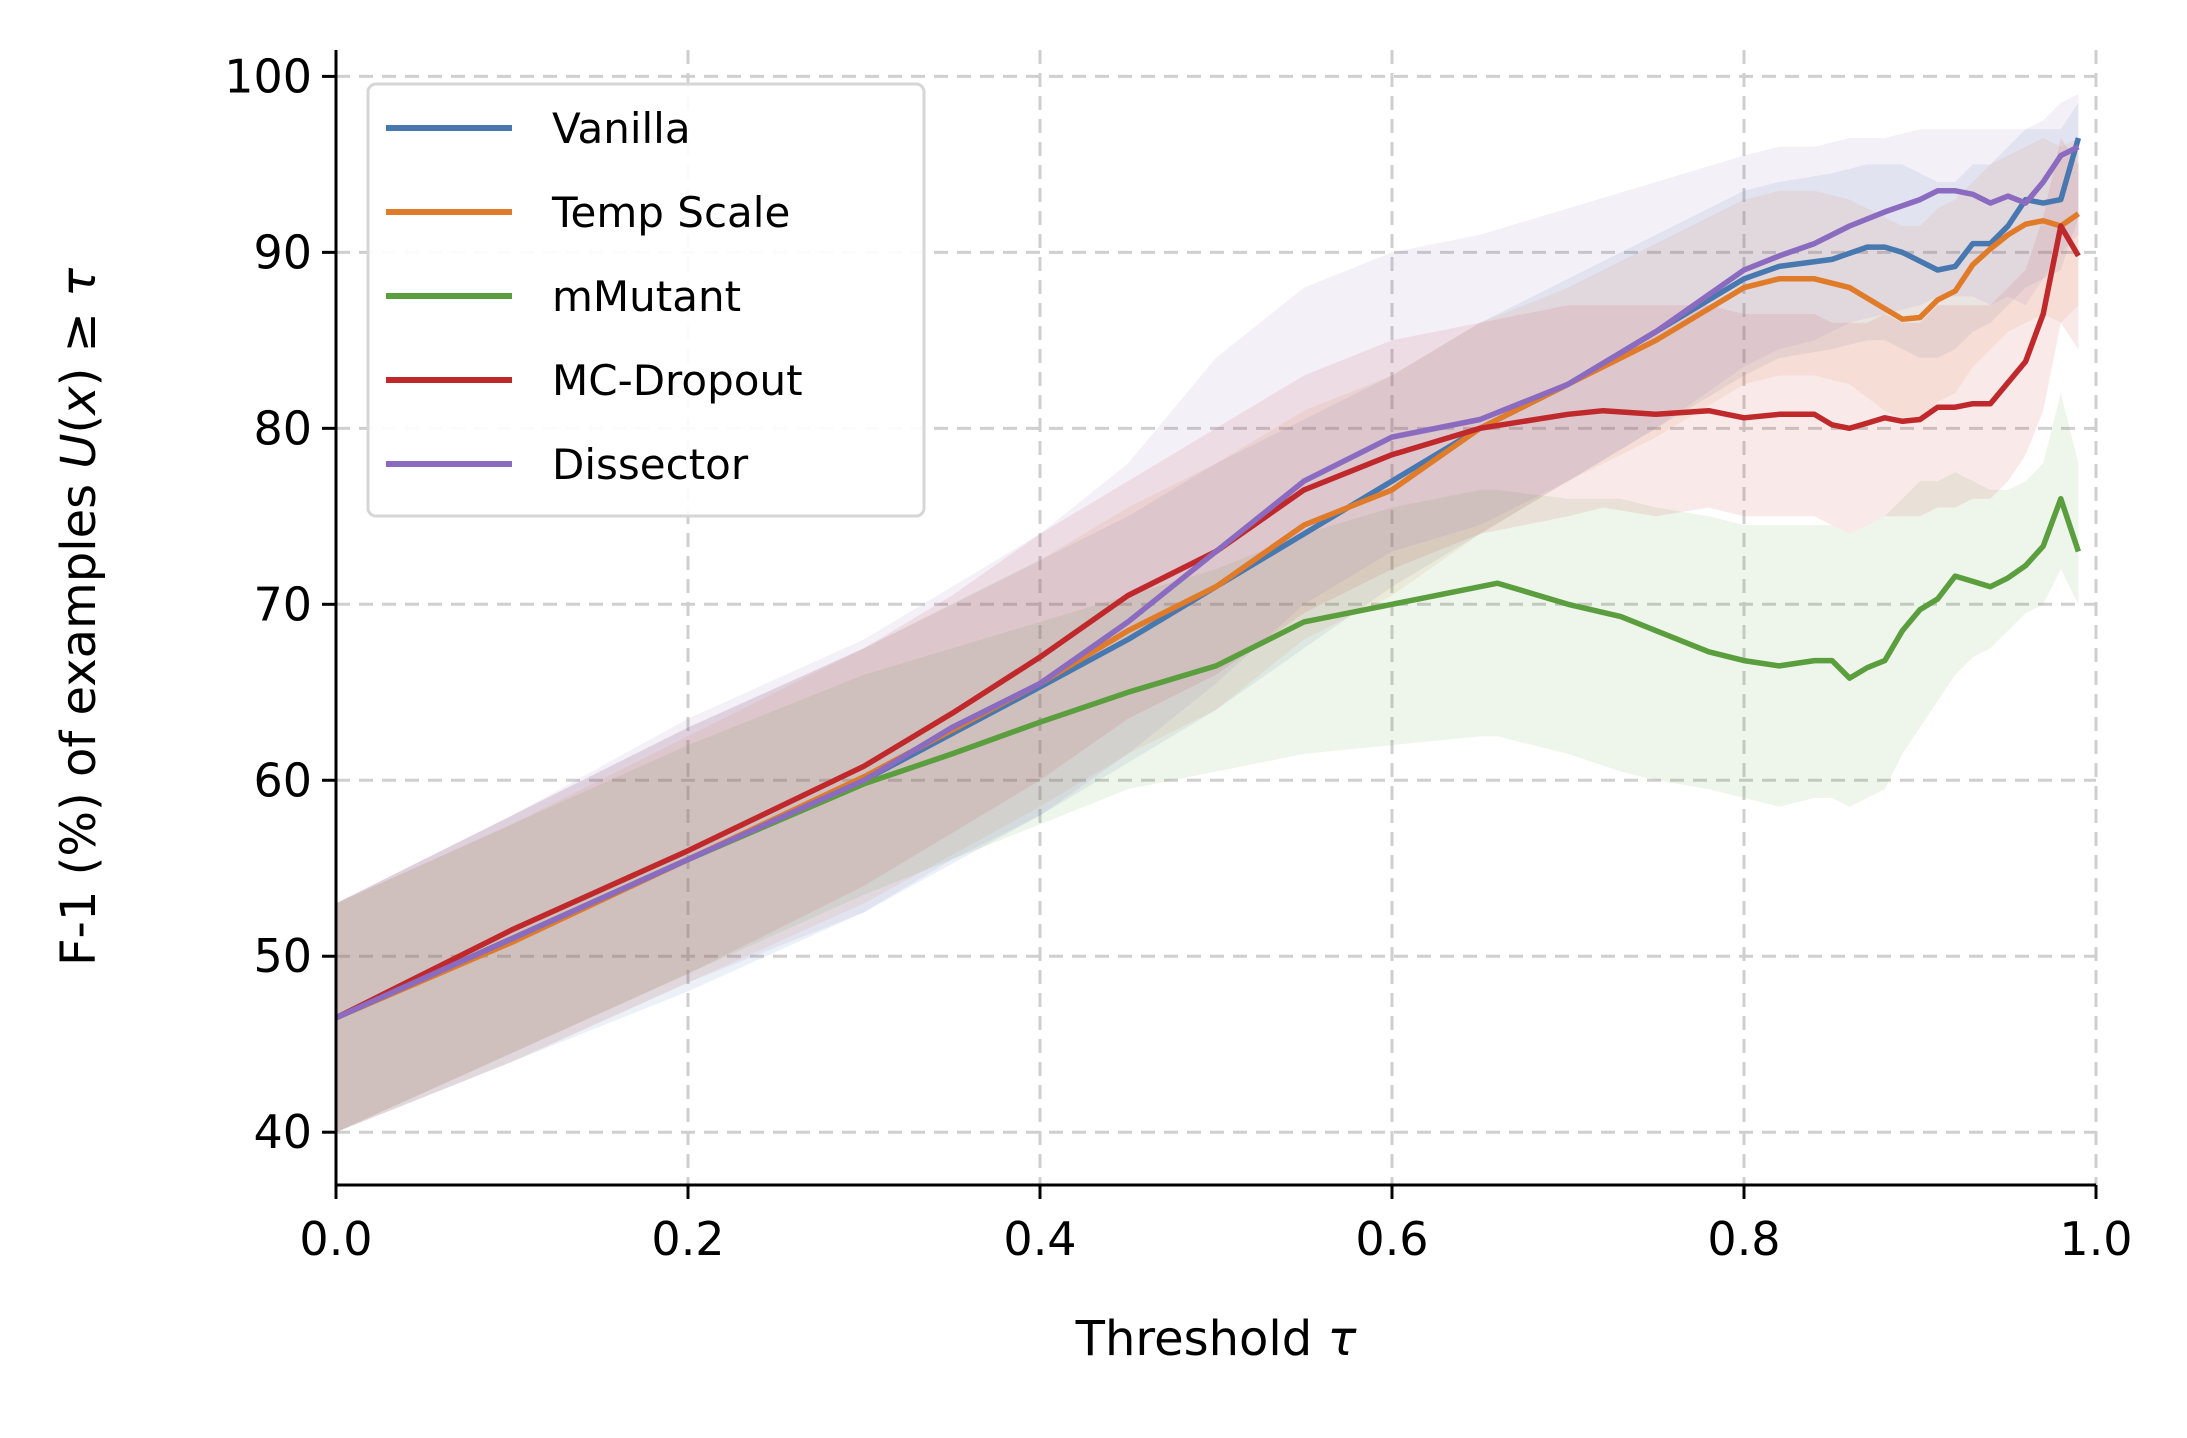  Describe the element at coordinates (335, 1239) in the screenshot. I see `x-tick-label: 0.0` at that location.